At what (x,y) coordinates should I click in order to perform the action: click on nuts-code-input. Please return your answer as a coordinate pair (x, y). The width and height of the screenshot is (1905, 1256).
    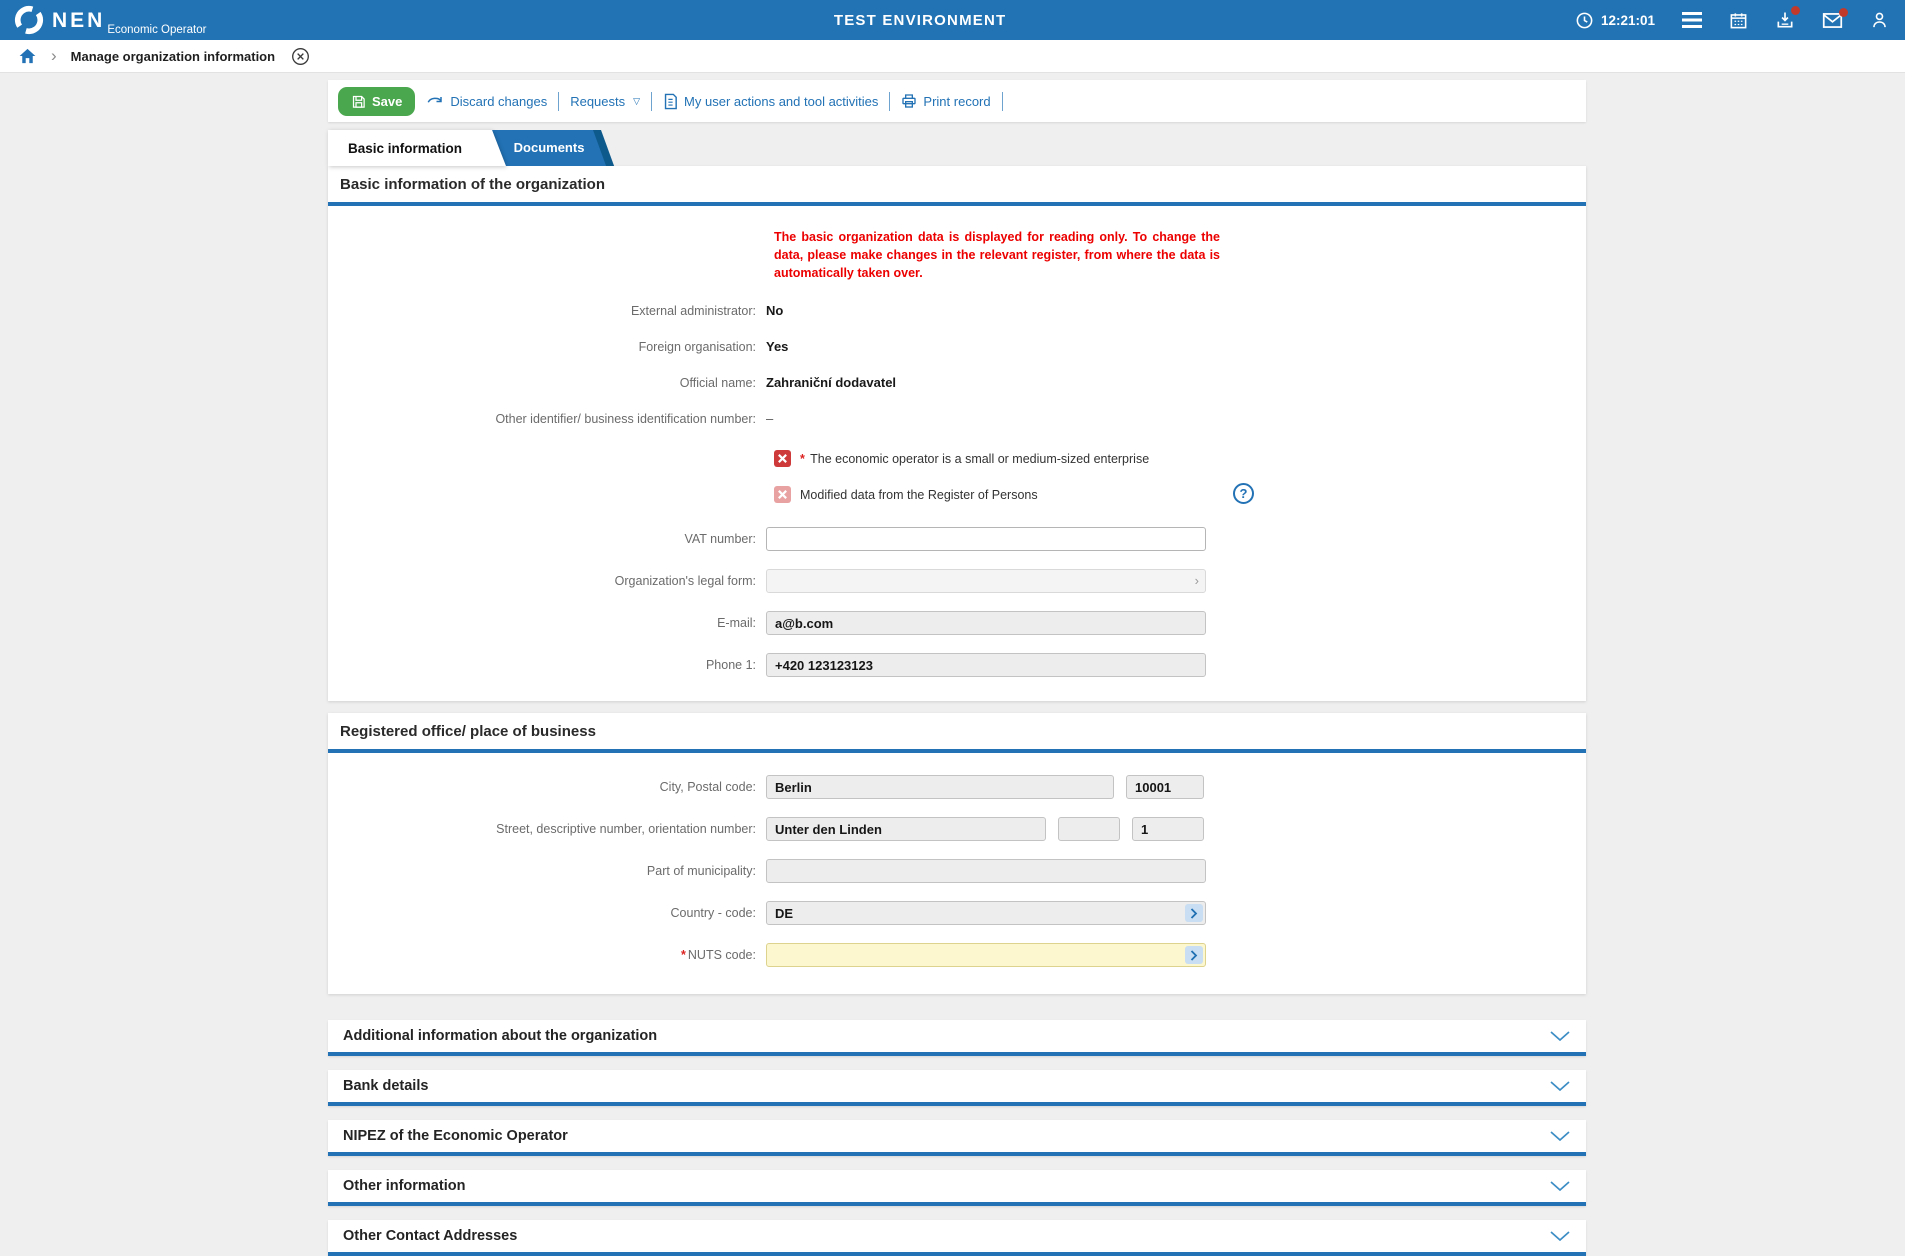
    Looking at the image, I should click on (986, 955).